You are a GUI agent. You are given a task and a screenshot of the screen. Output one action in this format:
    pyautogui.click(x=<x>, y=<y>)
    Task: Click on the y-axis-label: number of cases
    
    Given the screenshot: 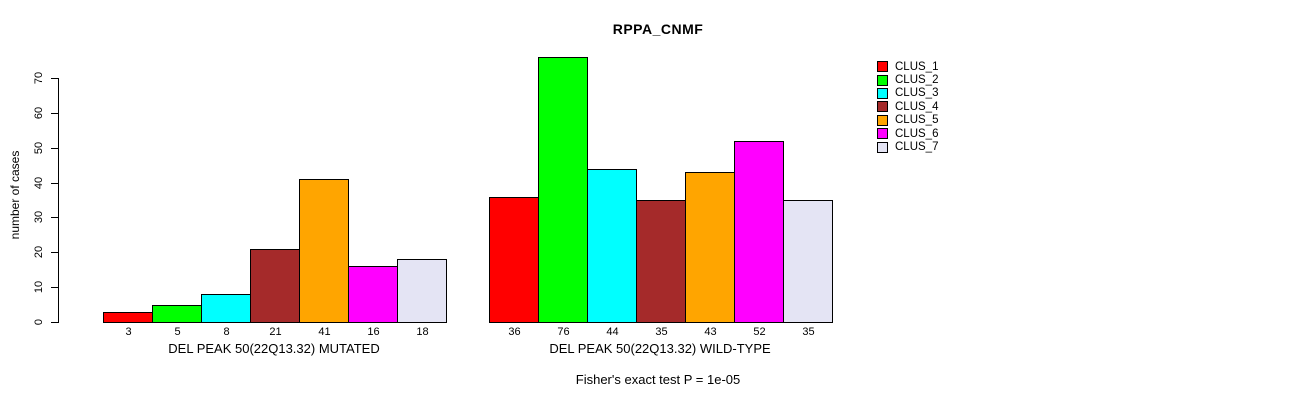 What is the action you would take?
    pyautogui.click(x=15, y=195)
    